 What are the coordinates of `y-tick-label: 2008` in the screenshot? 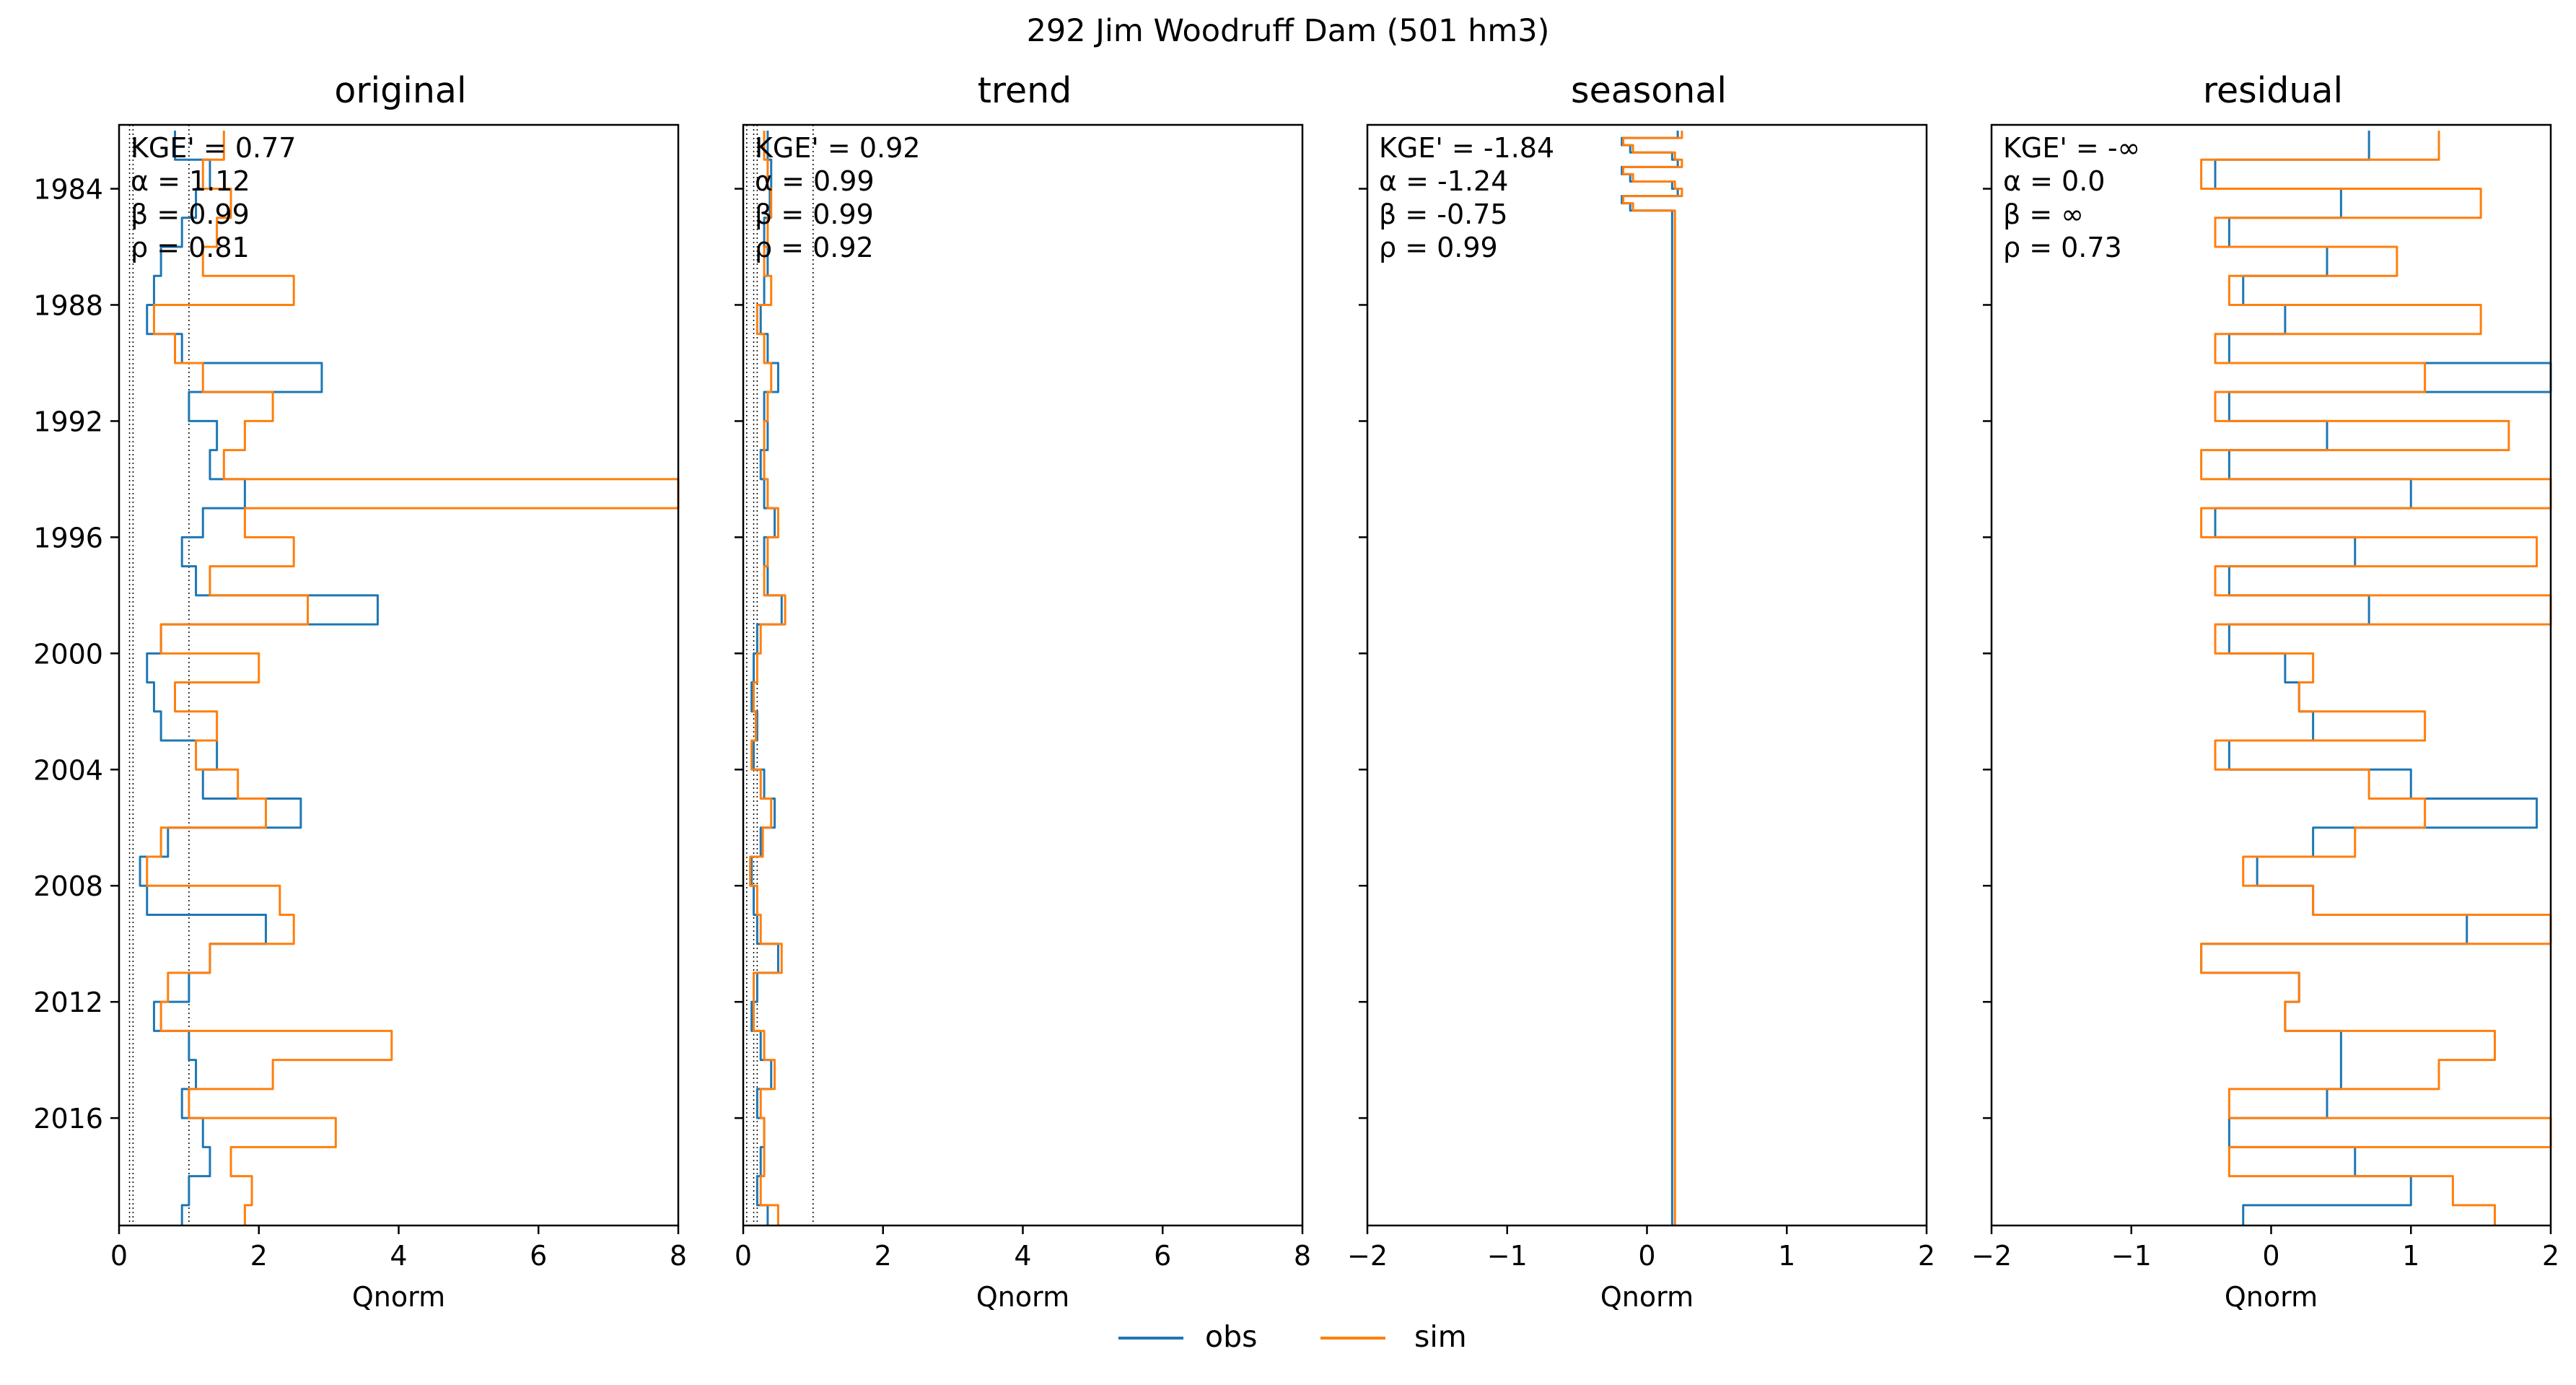 It's located at (68, 886).